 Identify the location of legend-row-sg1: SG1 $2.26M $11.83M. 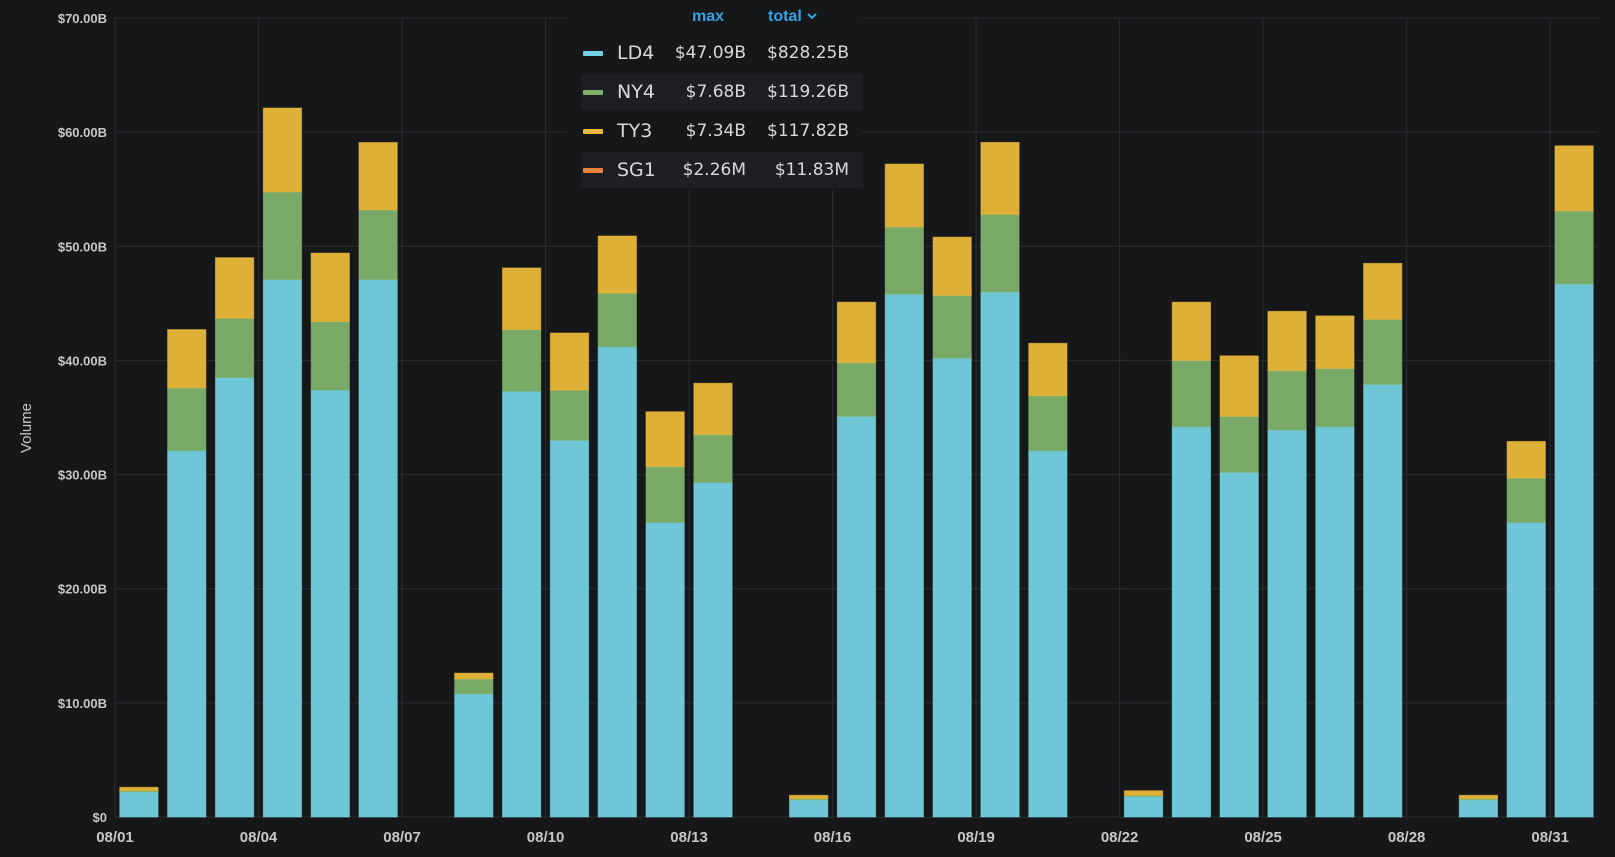
(722, 170).